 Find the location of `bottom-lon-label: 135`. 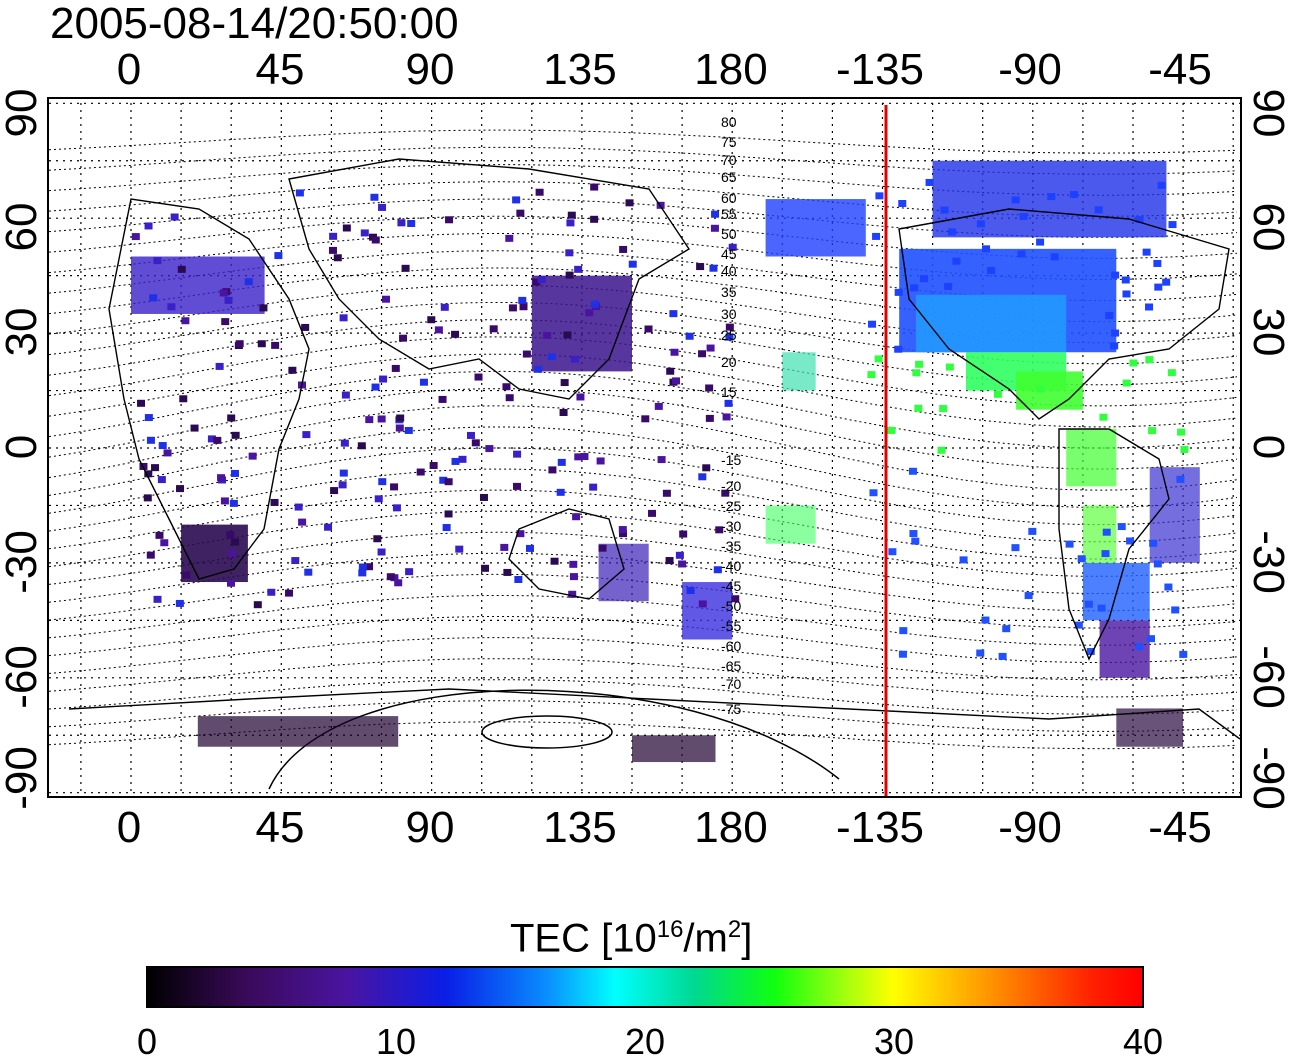

bottom-lon-label: 135 is located at coordinates (580, 827).